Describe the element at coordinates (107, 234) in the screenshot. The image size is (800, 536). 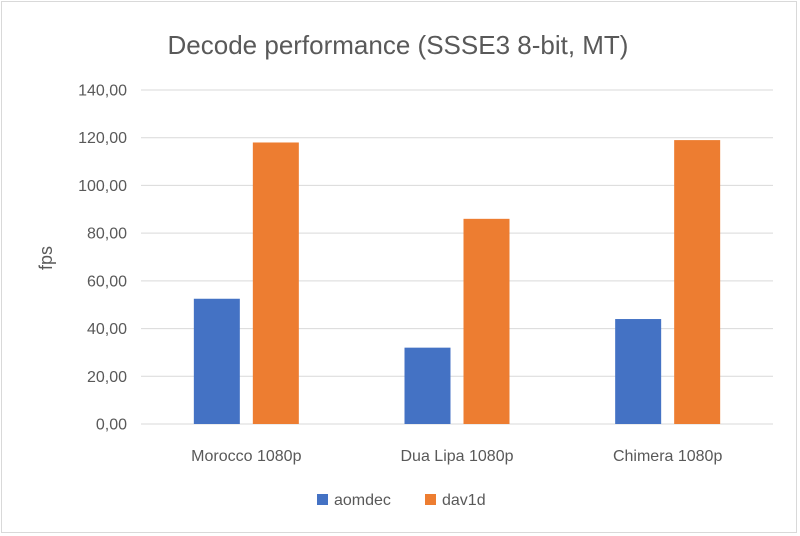
I see `y-tick-label: 80,00` at that location.